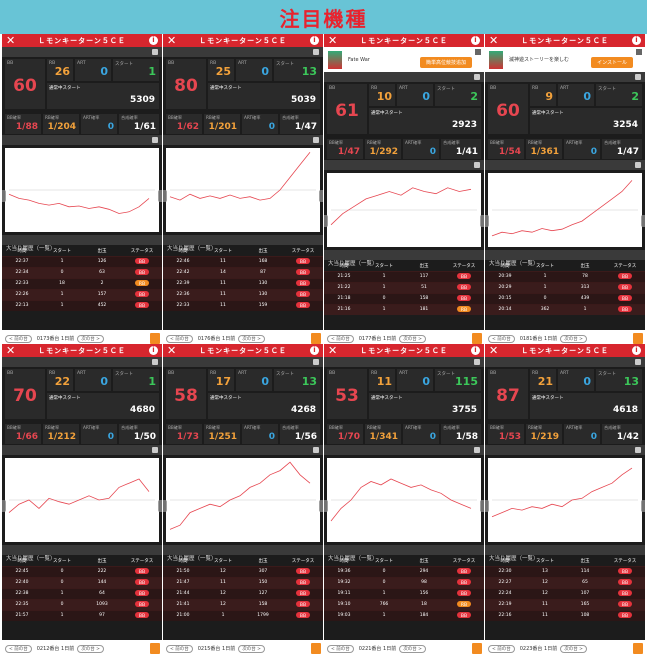  What do you see at coordinates (82, 582) in the screenshot?
I see `history-row: 22:40 0 144 BB` at bounding box center [82, 582].